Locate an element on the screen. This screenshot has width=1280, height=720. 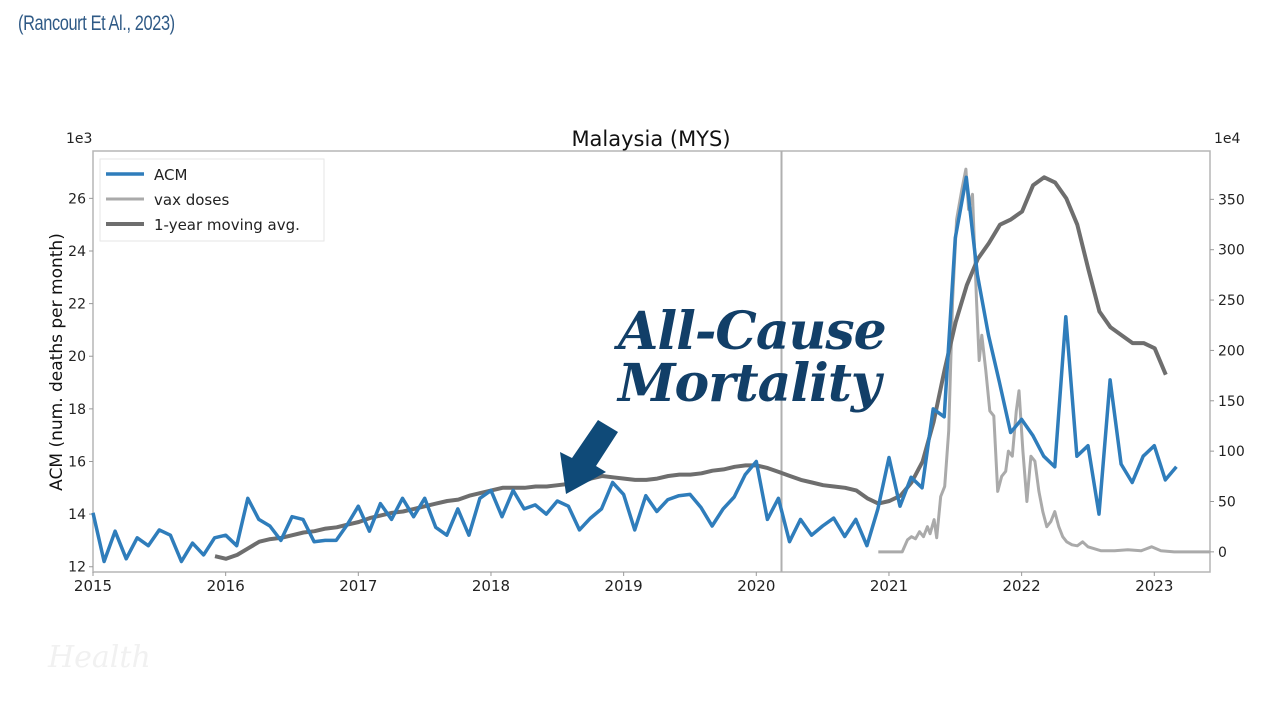
y-left-tick-label: 20 is located at coordinates (77, 357).